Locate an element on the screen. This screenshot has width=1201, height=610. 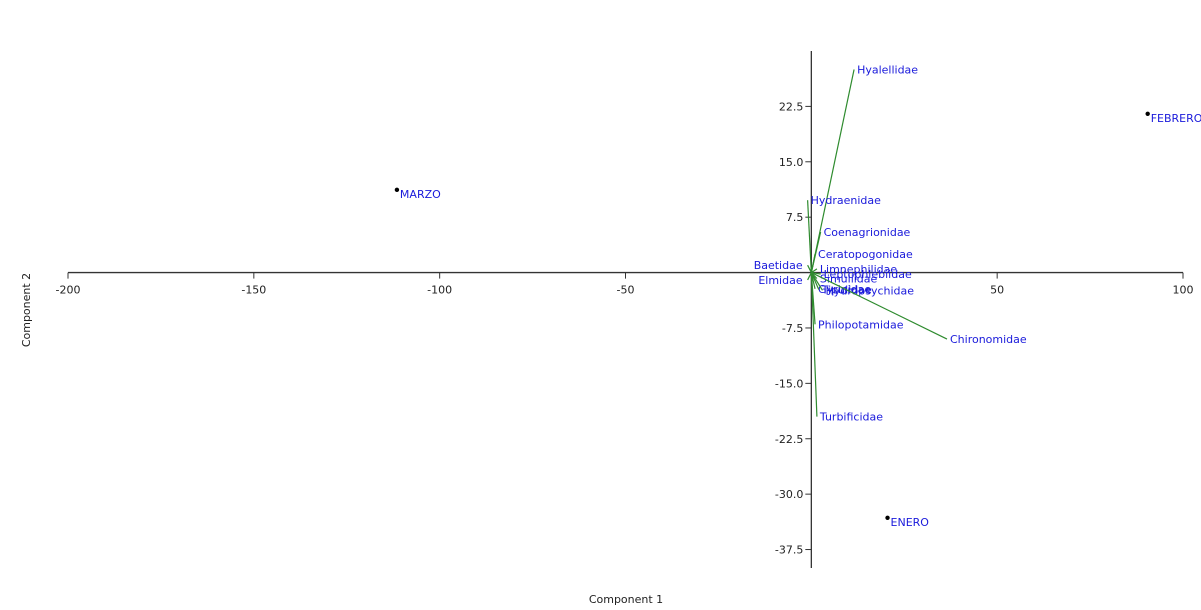
vector-label: Hydropsychidae is located at coordinates (869, 290).